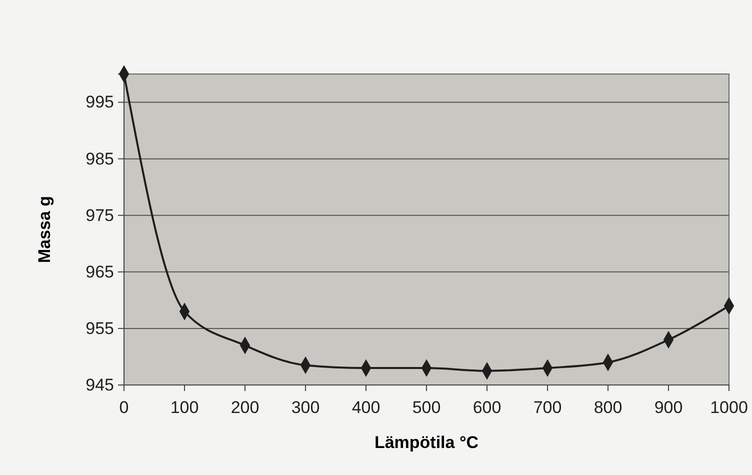 This screenshot has height=475, width=752. Describe the element at coordinates (100, 272) in the screenshot. I see `y-tick-label: 965` at that location.